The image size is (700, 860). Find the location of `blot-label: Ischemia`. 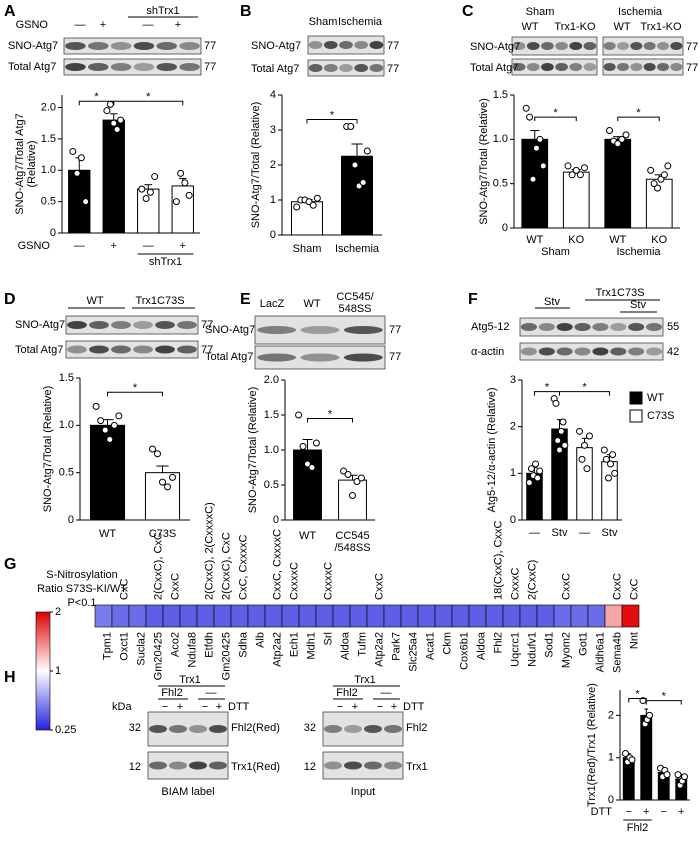

blot-label: Ischemia is located at coordinates (360, 22).